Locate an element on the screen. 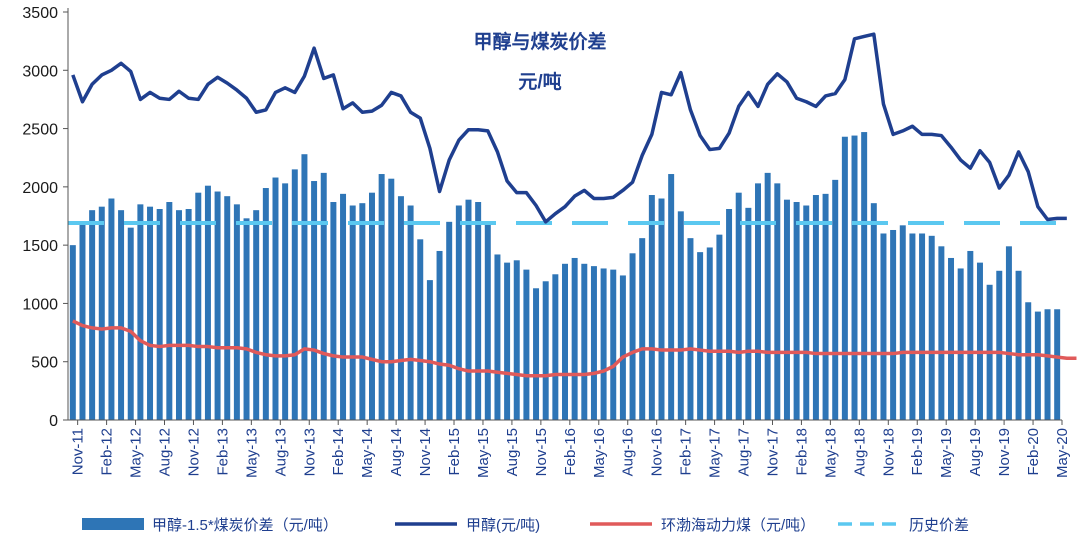 The width and height of the screenshot is (1080, 556). x-tick-label: Aug-15 is located at coordinates (512, 452).